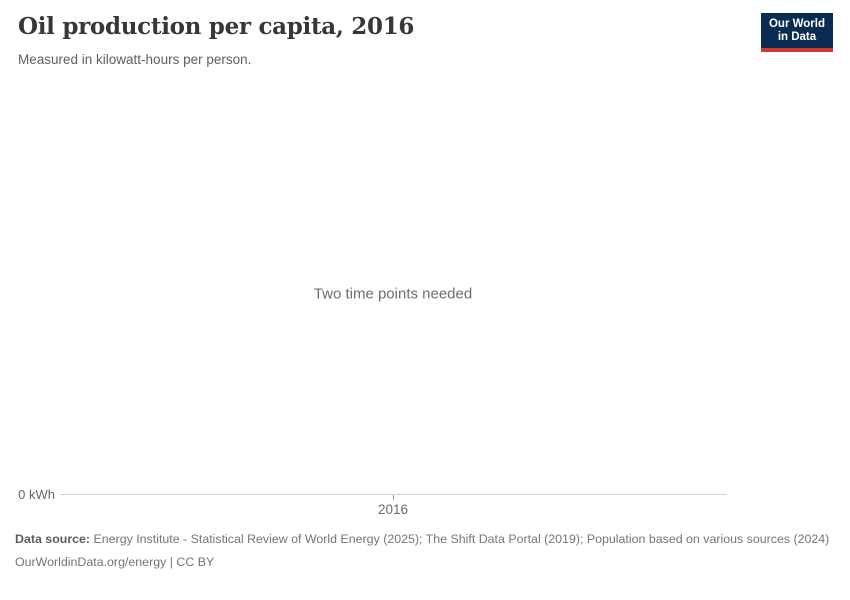 This screenshot has height=600, width=850. I want to click on x-axis-line, so click(393, 494).